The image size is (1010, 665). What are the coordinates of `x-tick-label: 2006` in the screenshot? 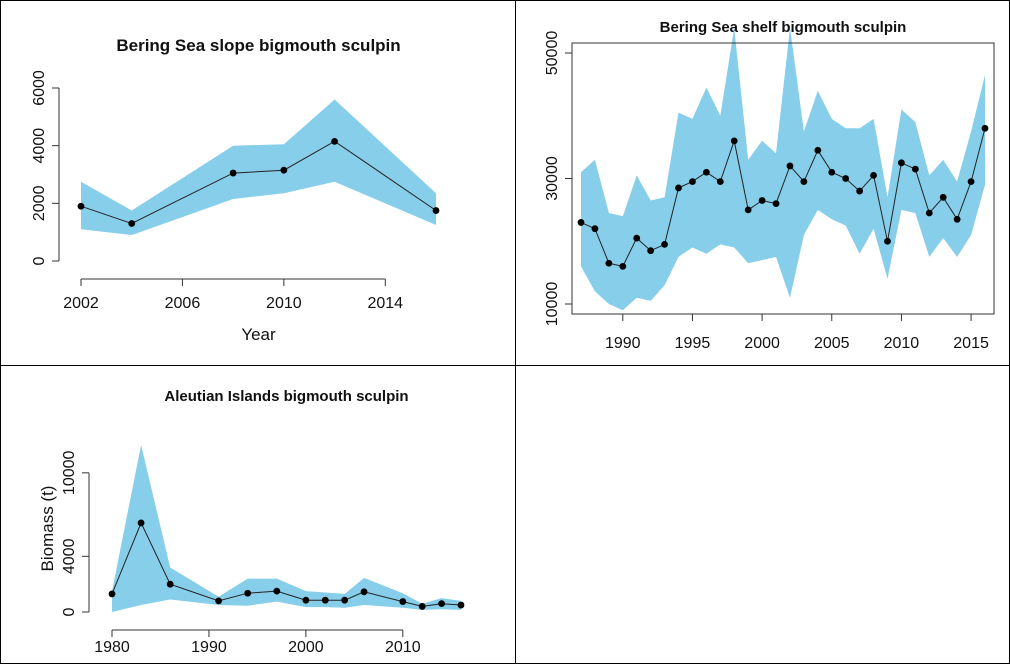 It's located at (183, 303).